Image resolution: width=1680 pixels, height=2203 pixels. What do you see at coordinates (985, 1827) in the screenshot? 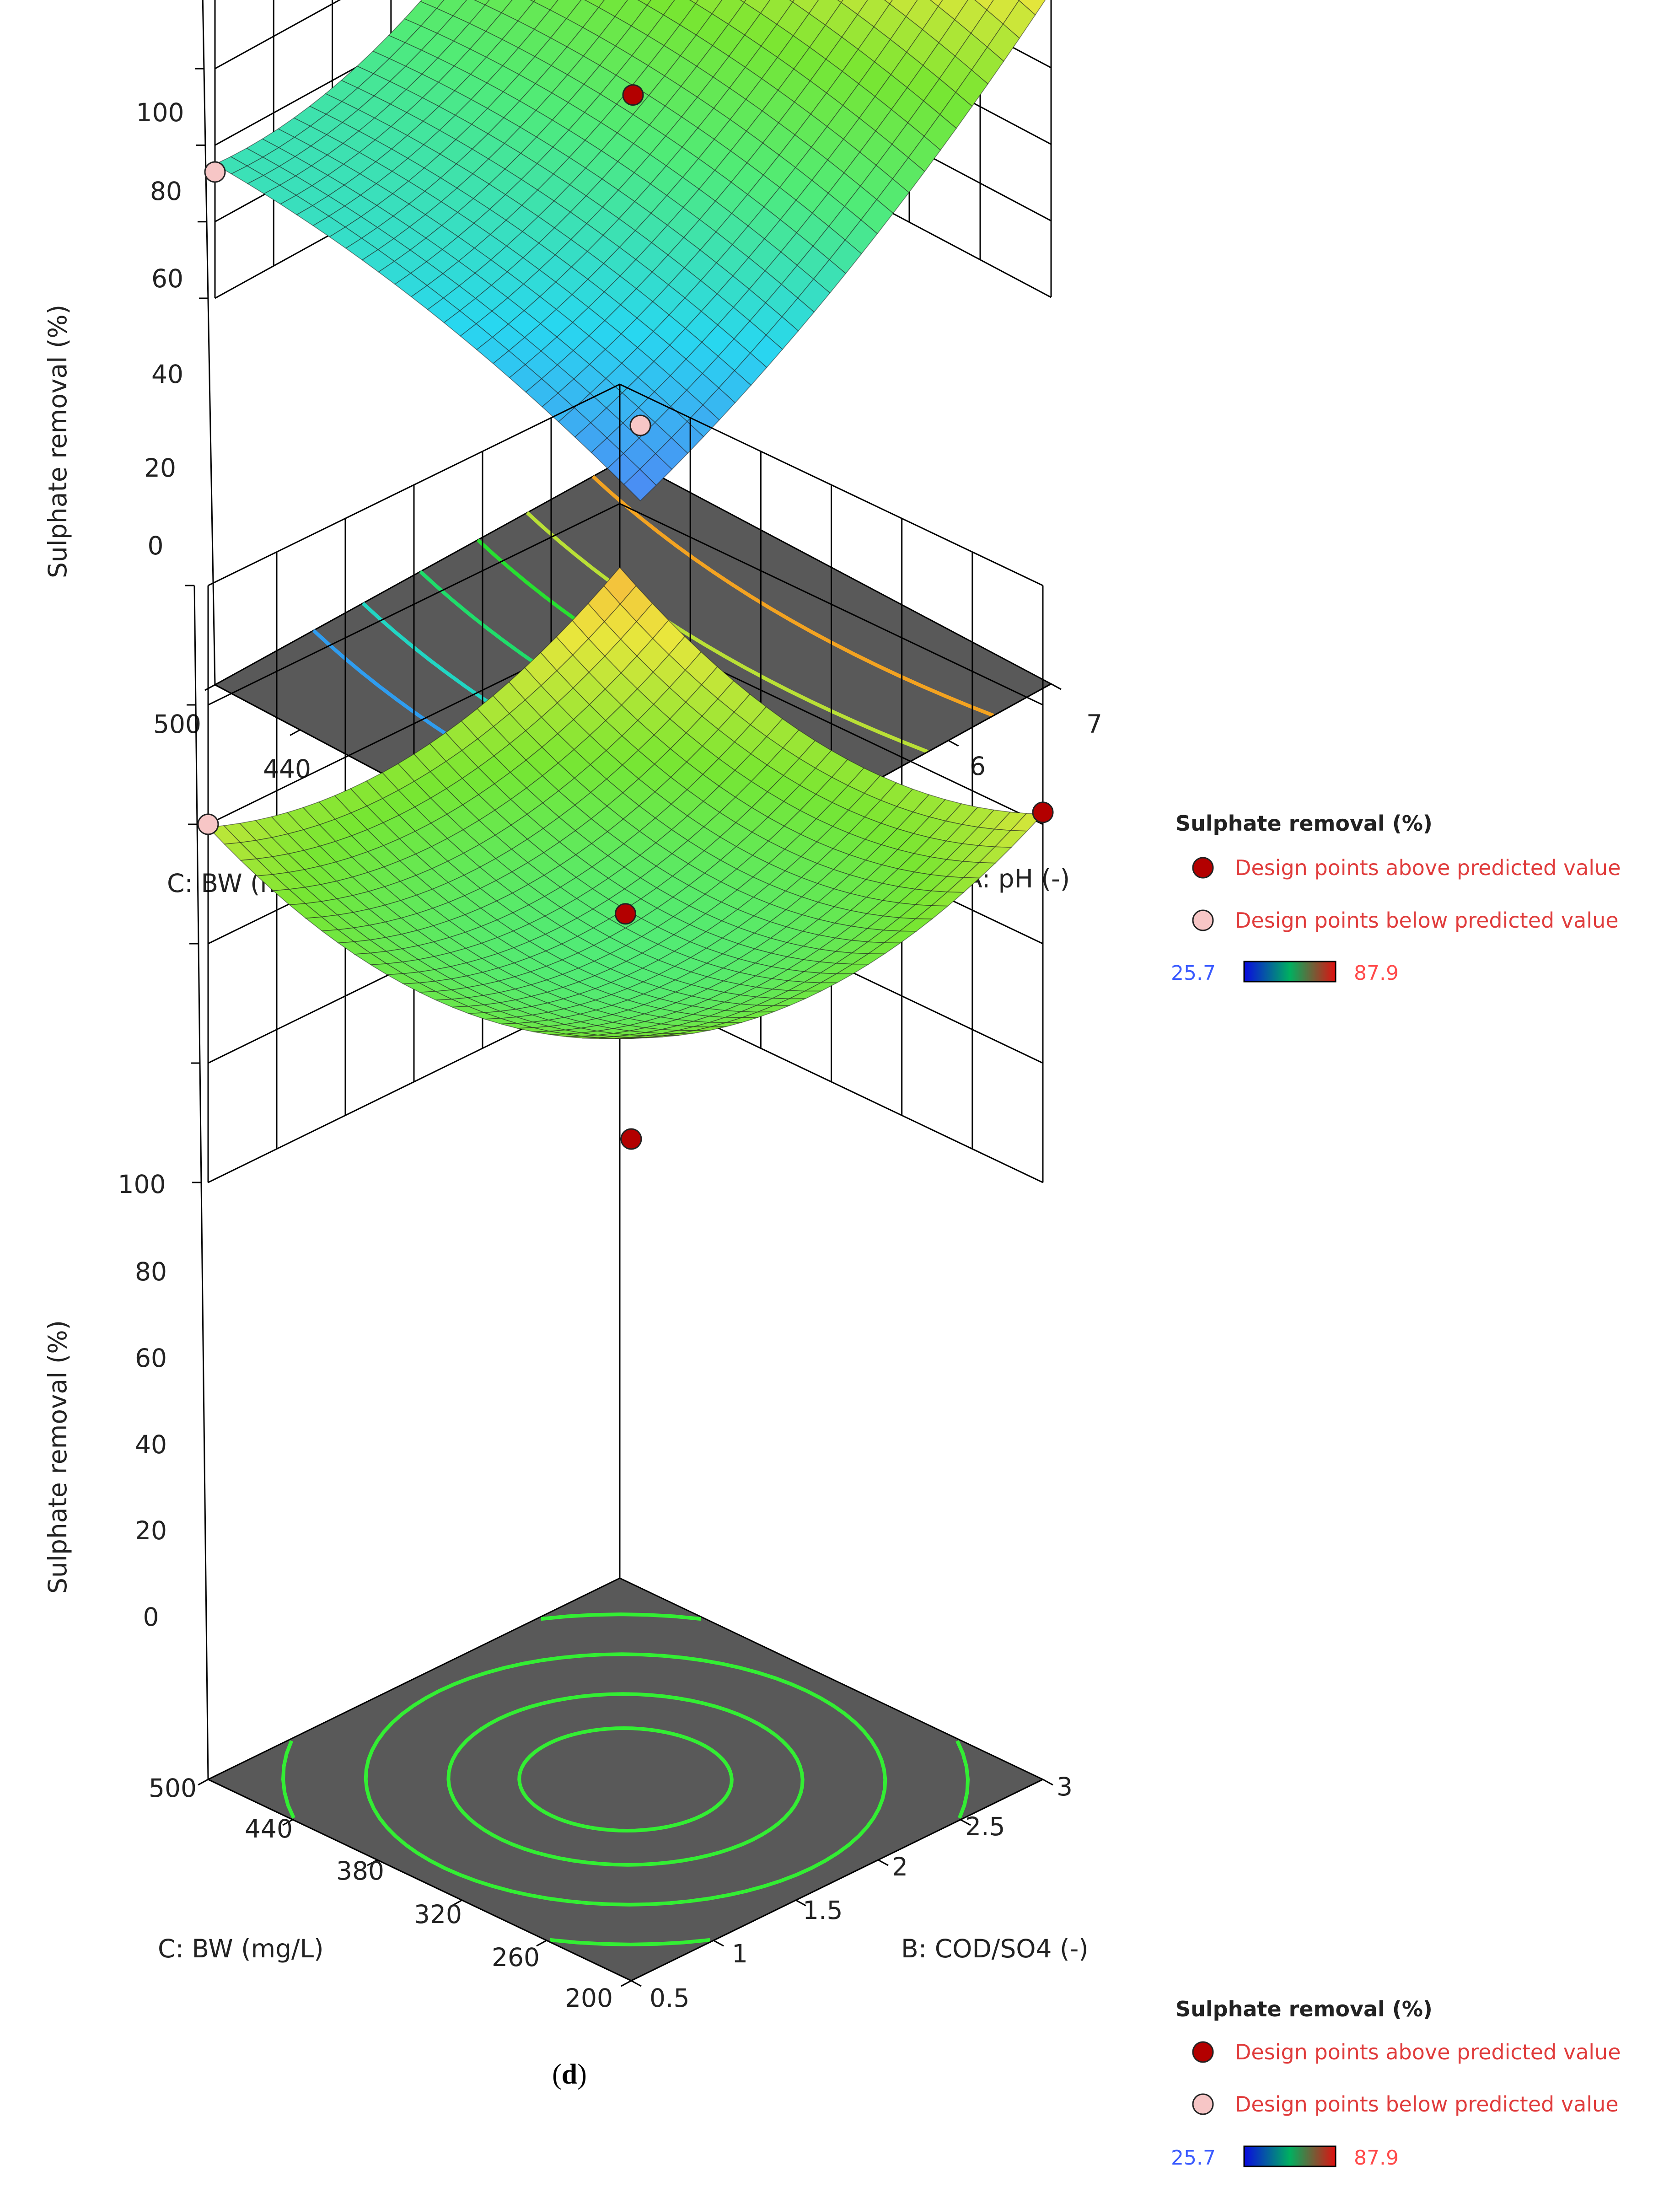
I see `d-x-tick: 2.5` at bounding box center [985, 1827].